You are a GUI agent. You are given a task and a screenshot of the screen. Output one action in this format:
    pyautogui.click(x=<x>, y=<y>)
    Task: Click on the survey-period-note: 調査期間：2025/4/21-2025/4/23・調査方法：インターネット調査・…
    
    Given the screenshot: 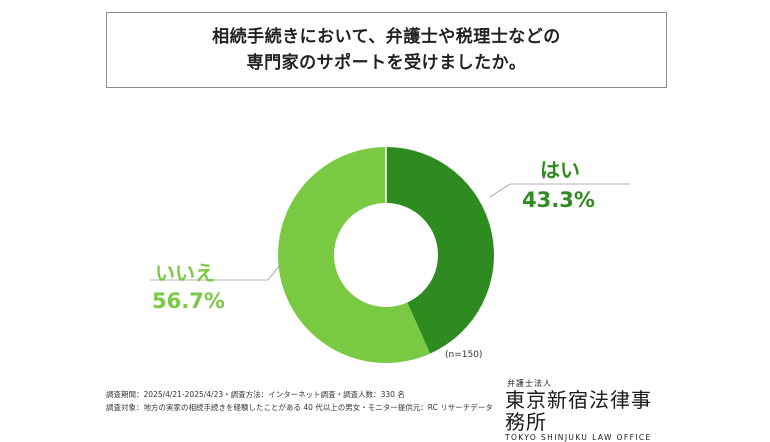 What is the action you would take?
    pyautogui.click(x=255, y=394)
    